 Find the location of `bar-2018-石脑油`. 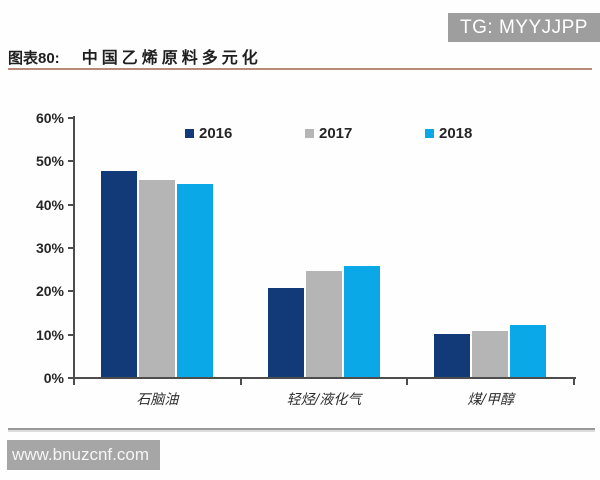

bar-2018-石脑油 is located at coordinates (195, 281).